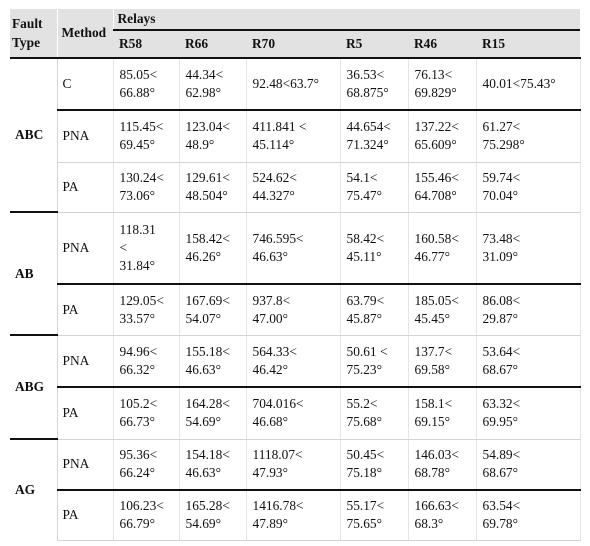  What do you see at coordinates (213, 515) in the screenshot?
I see `value-cell: 165.28< 54.69°` at bounding box center [213, 515].